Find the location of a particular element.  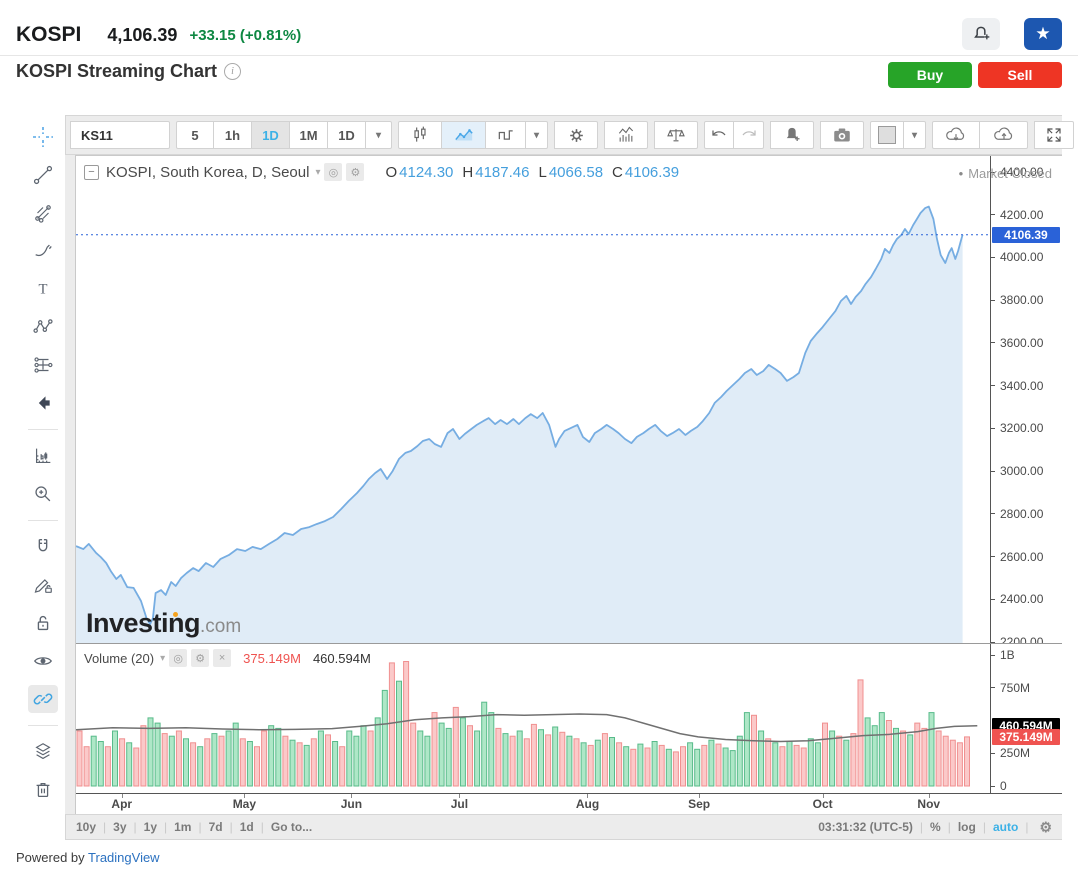

price-tick: 3000.00 is located at coordinates (1017, 471).